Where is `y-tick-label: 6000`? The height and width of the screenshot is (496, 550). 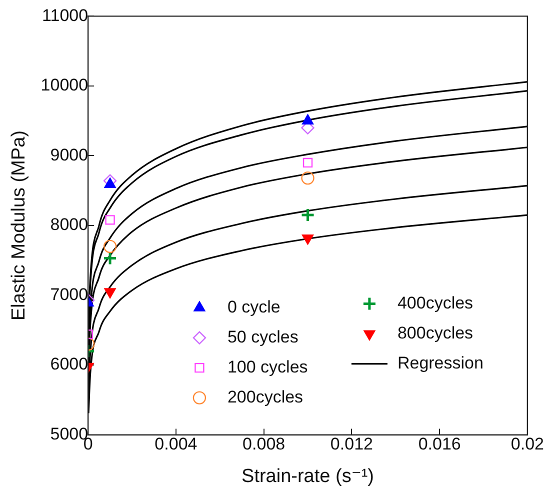 y-tick-label: 6000 is located at coordinates (69, 364).